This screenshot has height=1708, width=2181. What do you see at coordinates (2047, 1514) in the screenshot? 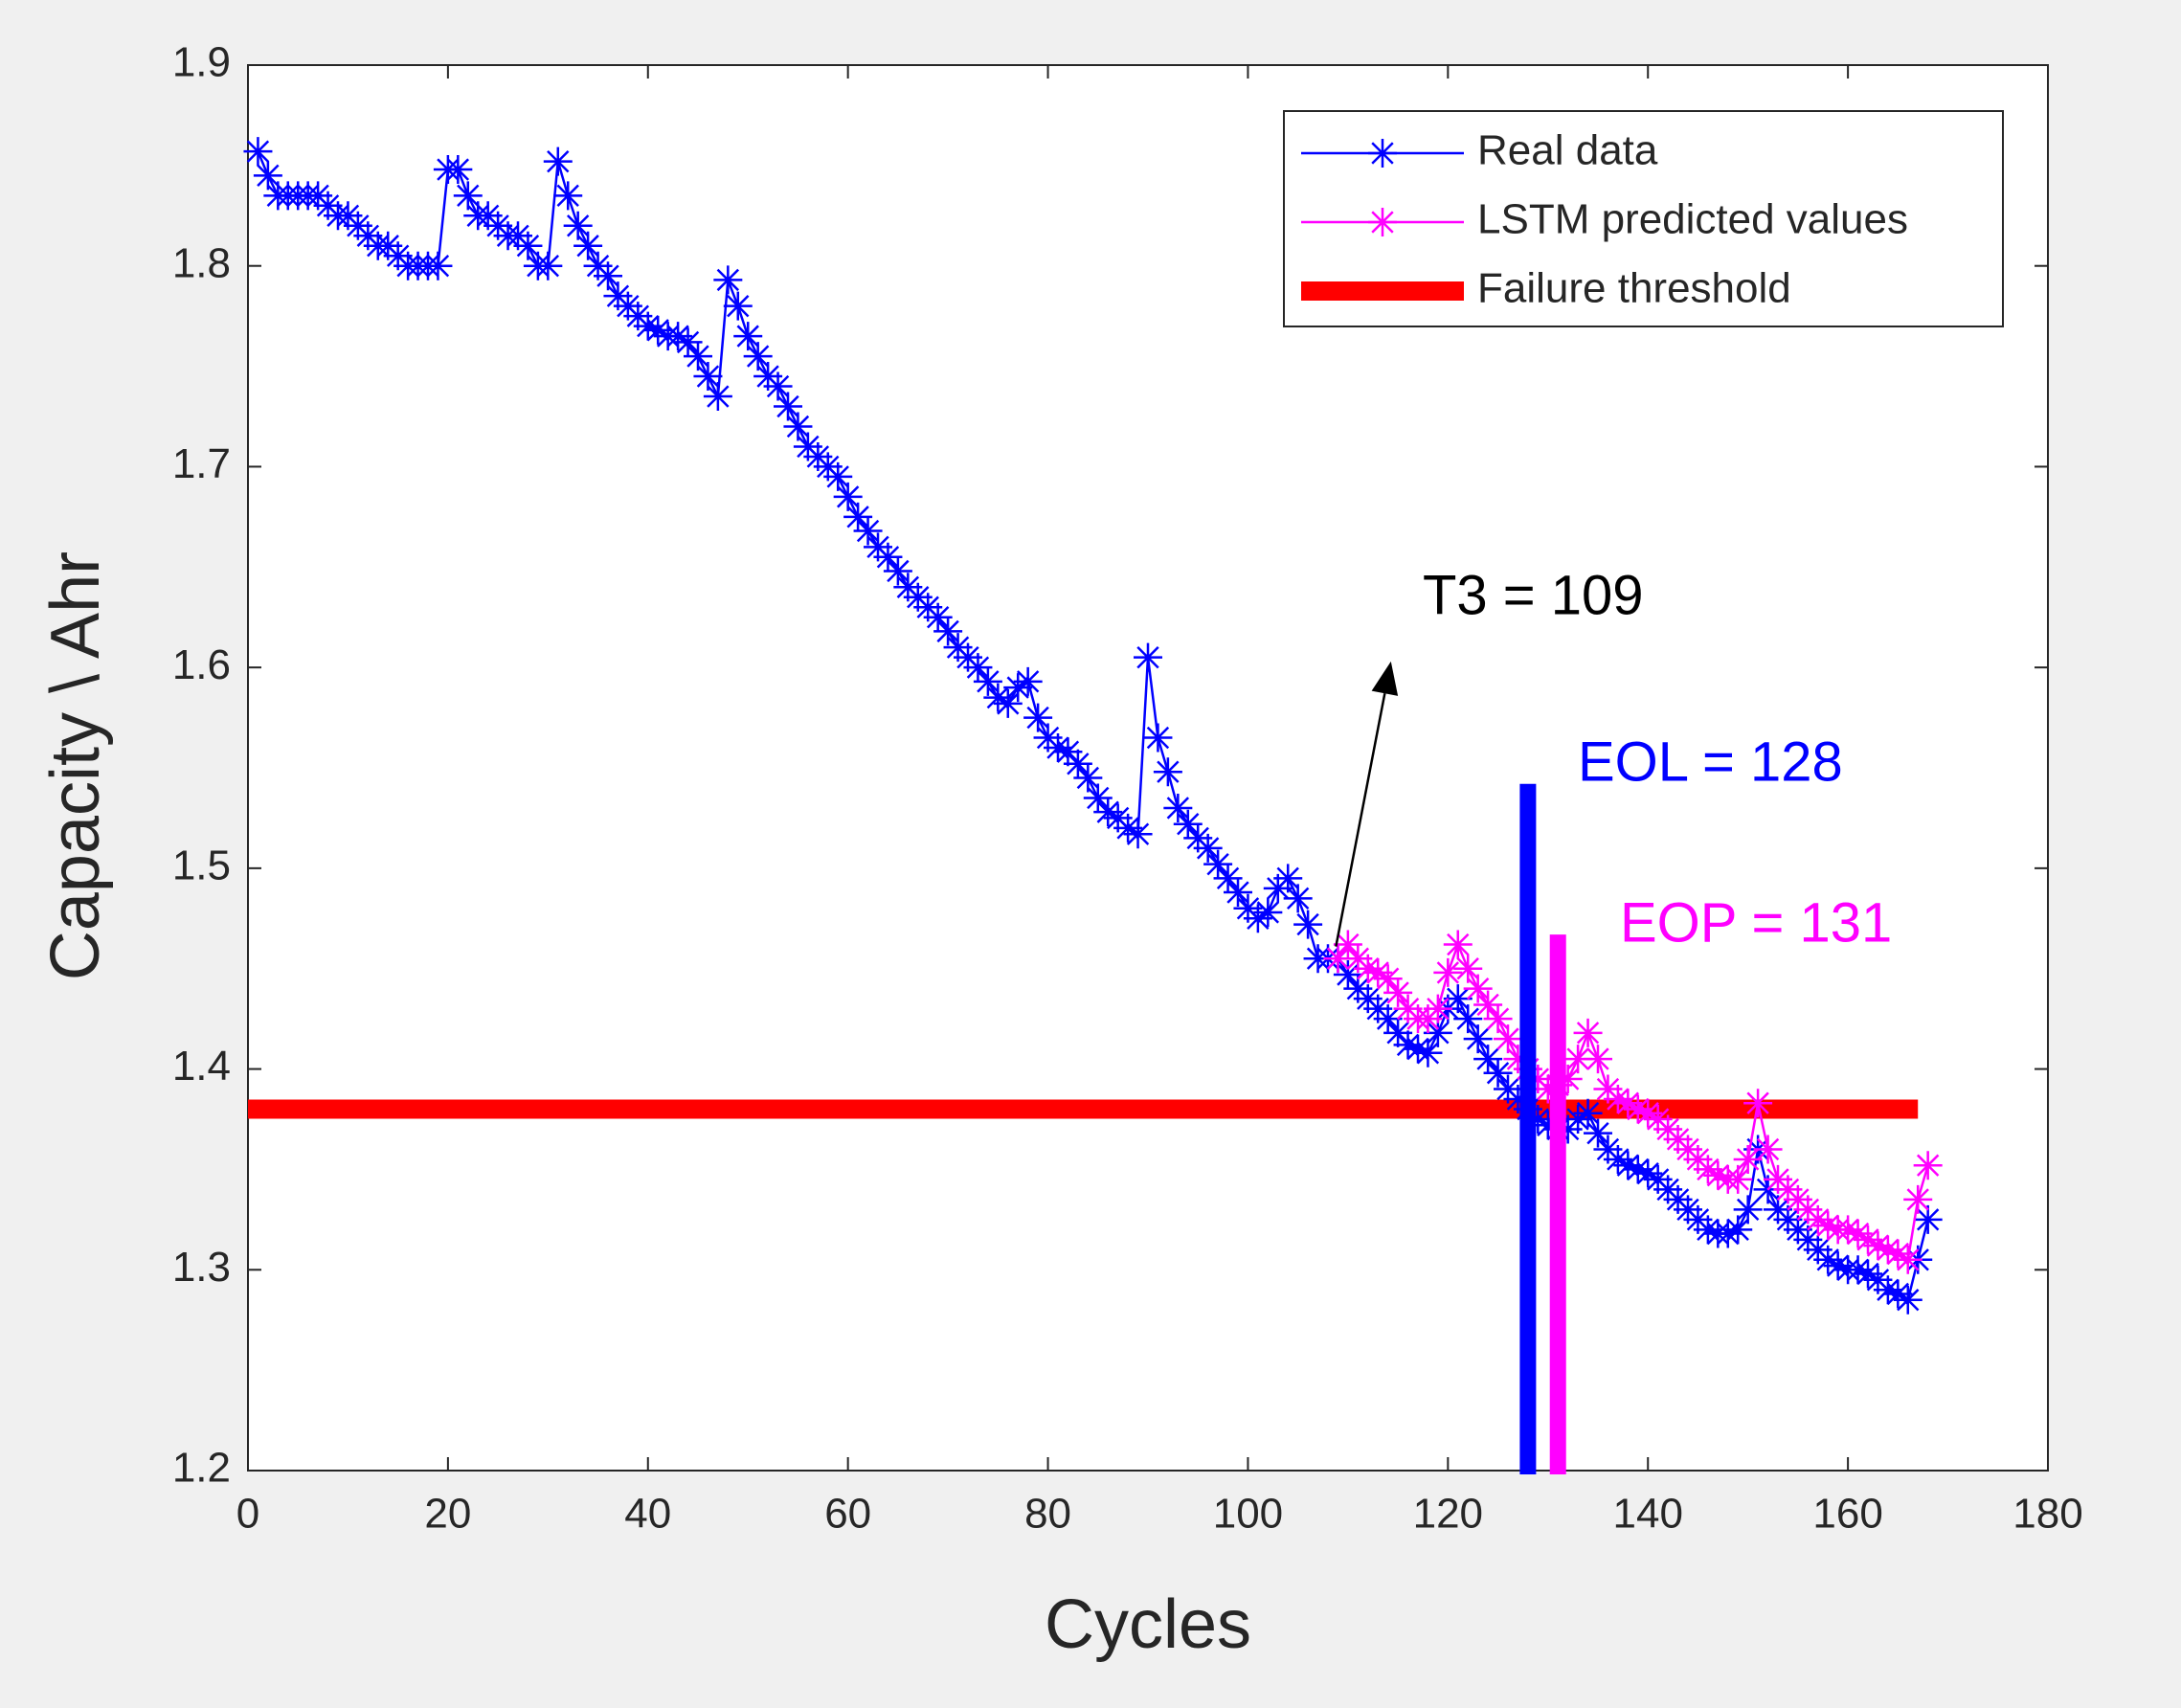
I see `x-tick-label: 180` at bounding box center [2047, 1514].